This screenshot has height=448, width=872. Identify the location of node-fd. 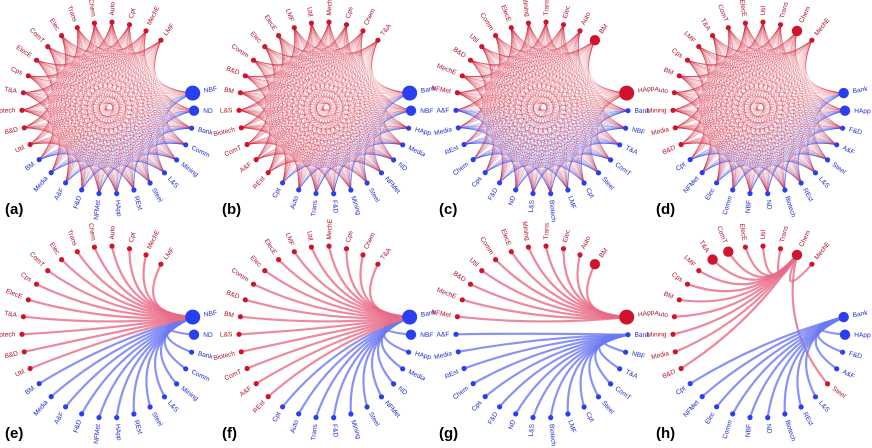
(334, 418).